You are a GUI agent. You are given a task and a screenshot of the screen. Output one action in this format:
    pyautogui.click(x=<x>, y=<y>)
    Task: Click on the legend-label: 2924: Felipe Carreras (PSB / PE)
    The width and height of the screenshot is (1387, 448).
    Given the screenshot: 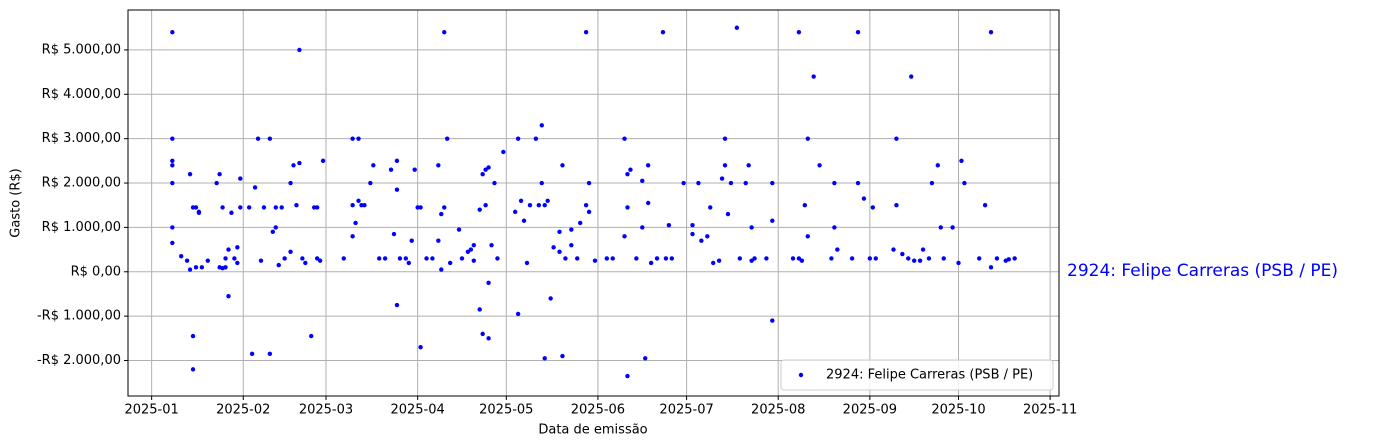 What is the action you would take?
    pyautogui.click(x=929, y=375)
    